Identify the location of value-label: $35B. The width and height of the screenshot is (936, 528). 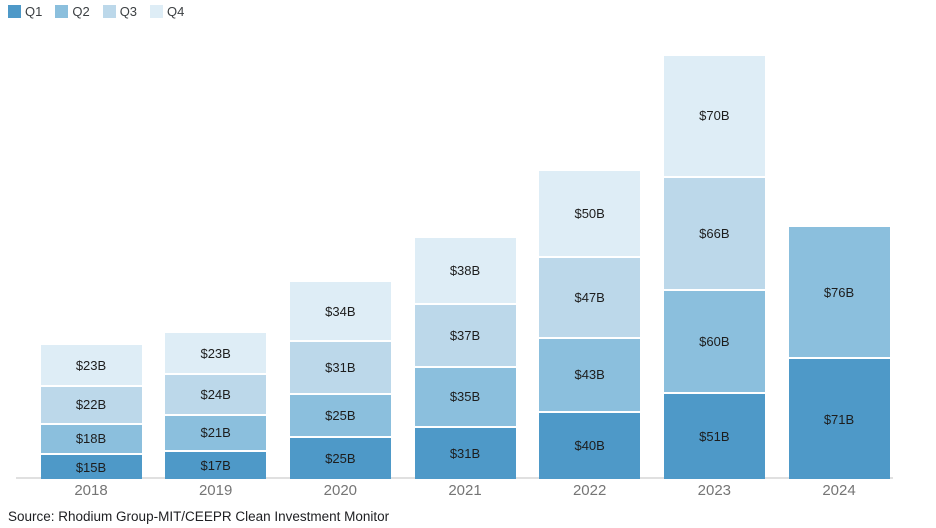
(465, 397).